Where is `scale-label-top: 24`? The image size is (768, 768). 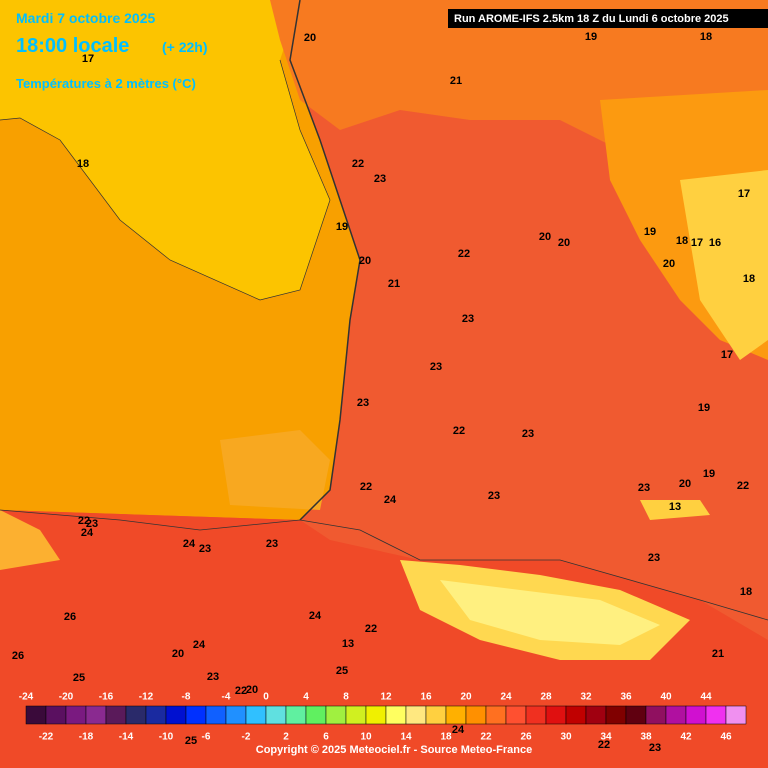 scale-label-top: 24 is located at coordinates (506, 697).